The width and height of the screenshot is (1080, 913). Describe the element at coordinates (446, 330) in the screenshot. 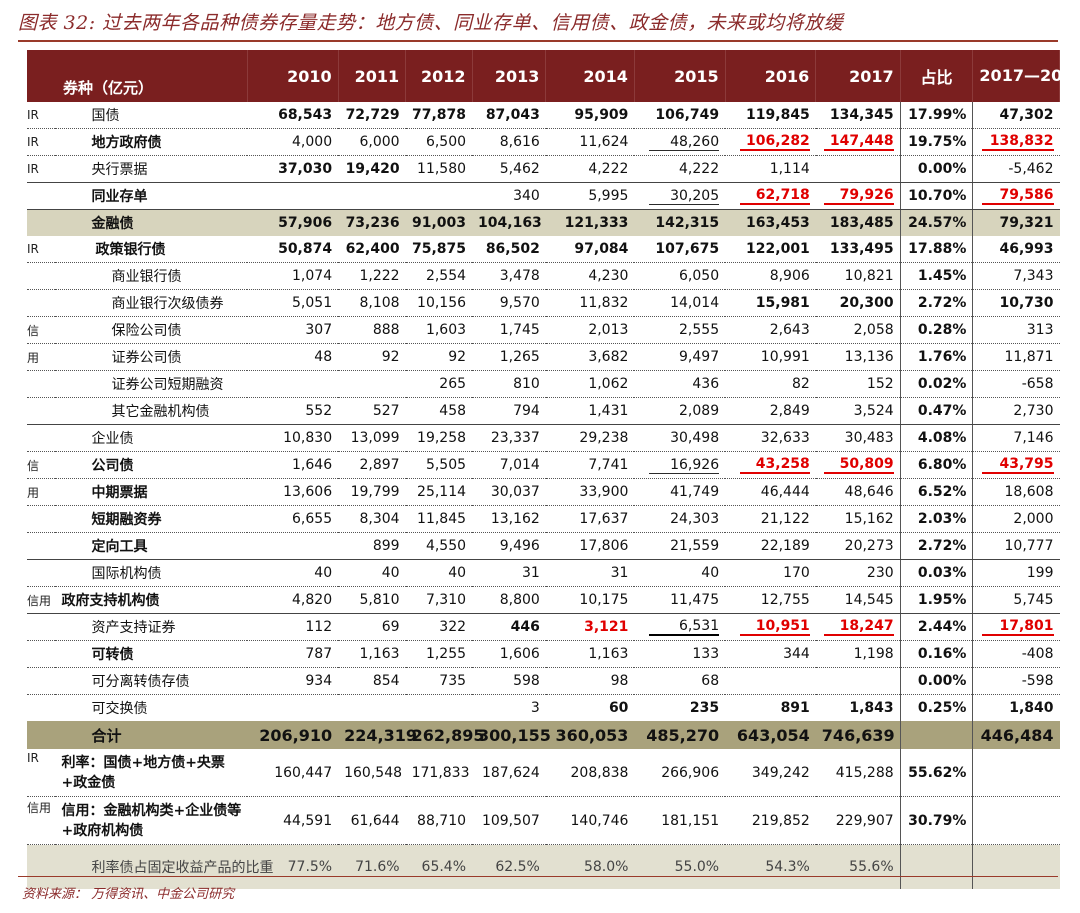

I see `cell-text: 1,603` at that location.